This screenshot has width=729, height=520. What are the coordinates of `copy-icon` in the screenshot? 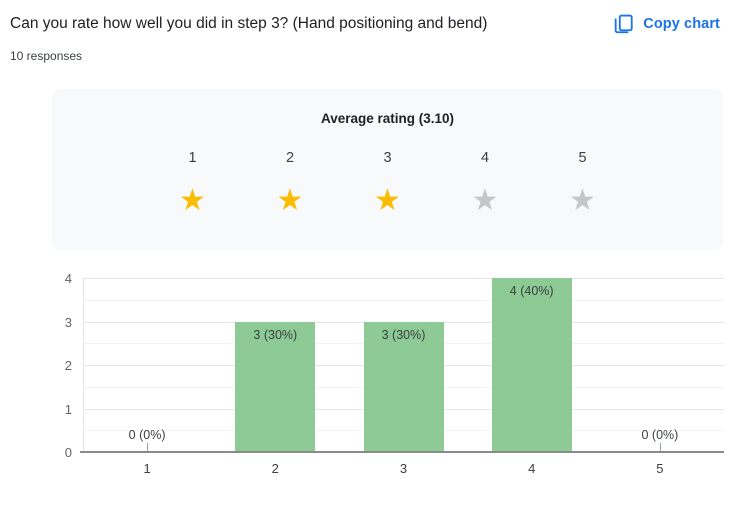 It's located at (623, 24).